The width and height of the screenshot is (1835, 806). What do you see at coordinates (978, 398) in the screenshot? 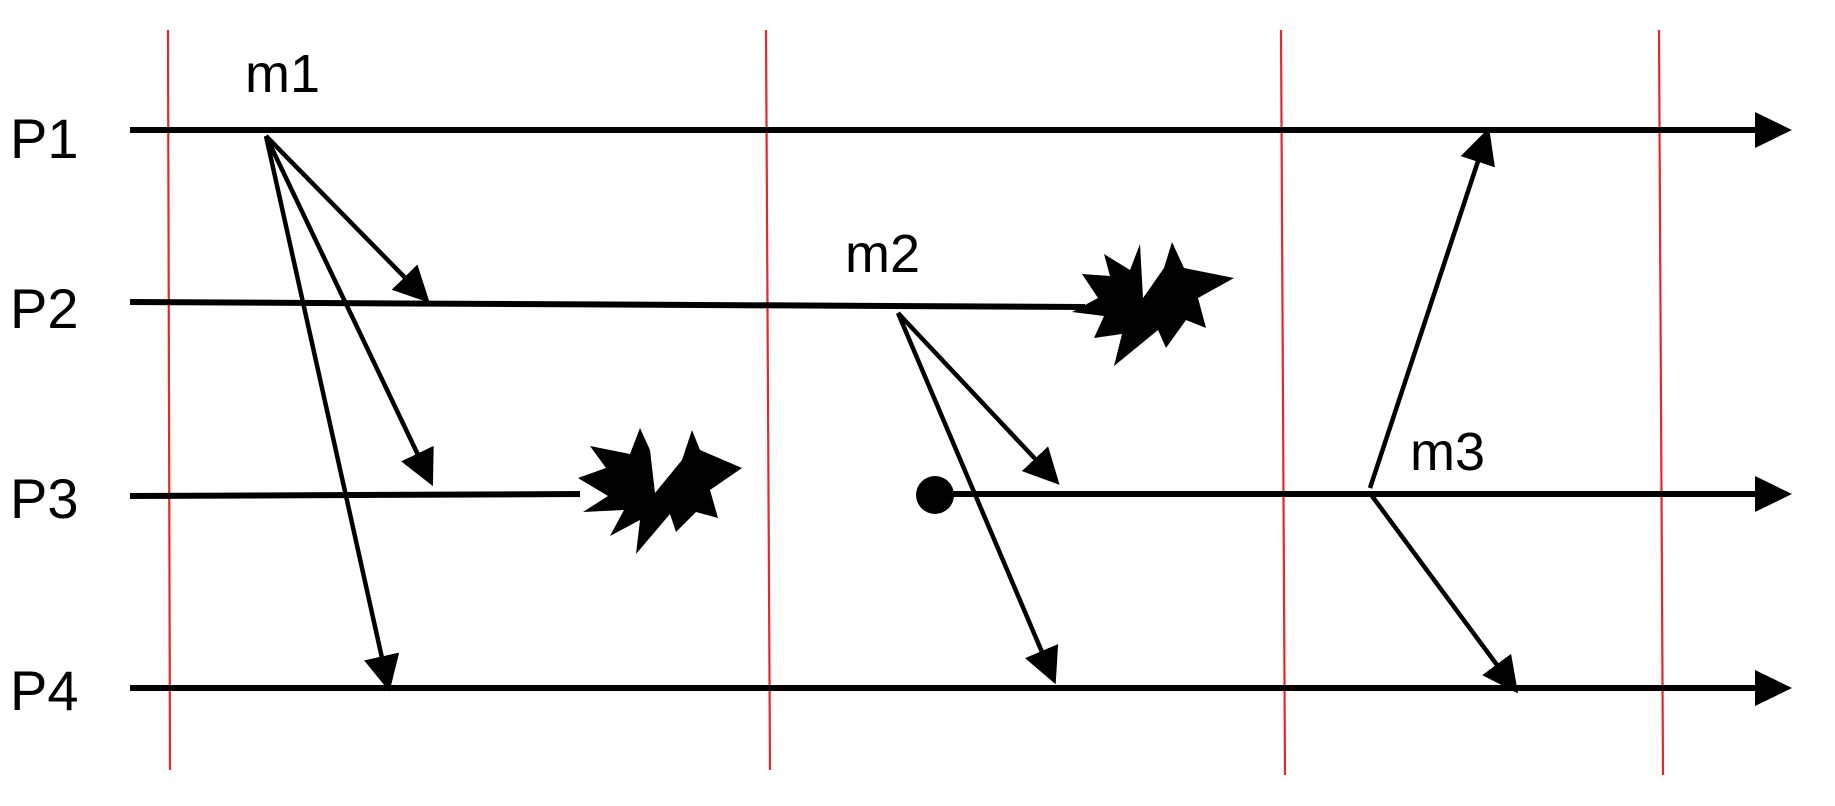
I see `message-m2-to-p3` at bounding box center [978, 398].